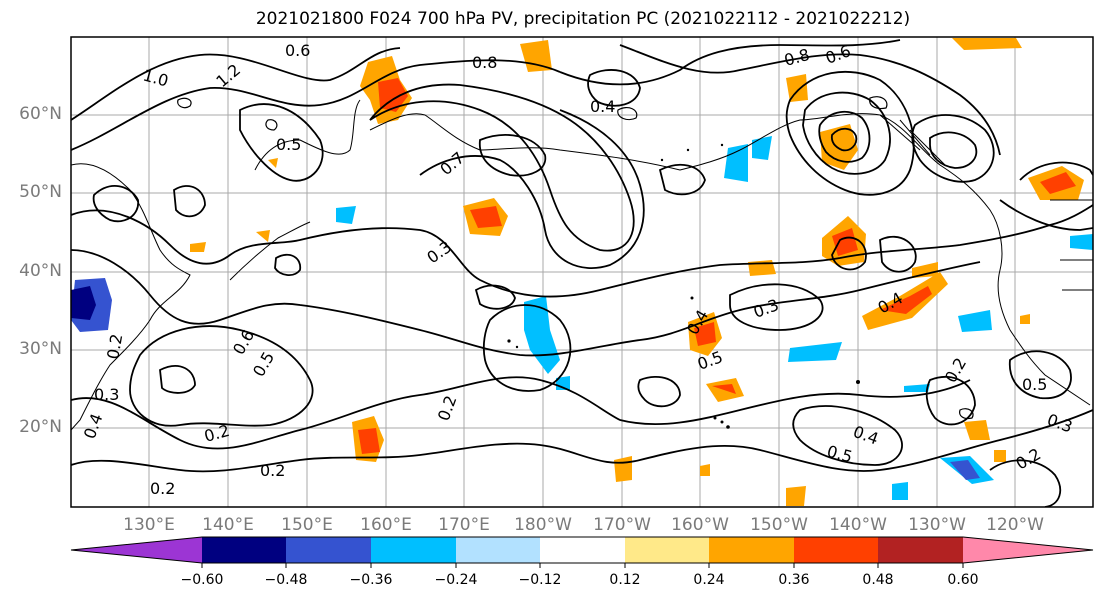 This screenshot has width=1105, height=601. What do you see at coordinates (386, 525) in the screenshot?
I see `longitude-label: 160°E` at bounding box center [386, 525].